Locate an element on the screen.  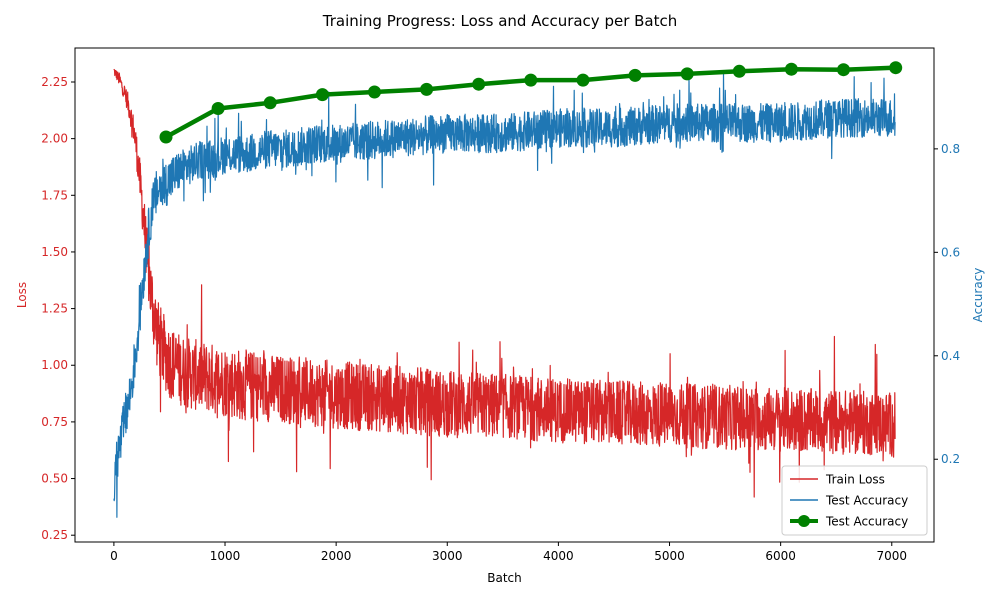
legend-label-test-accuracy: Test Accuracy is located at coordinates (866, 522).